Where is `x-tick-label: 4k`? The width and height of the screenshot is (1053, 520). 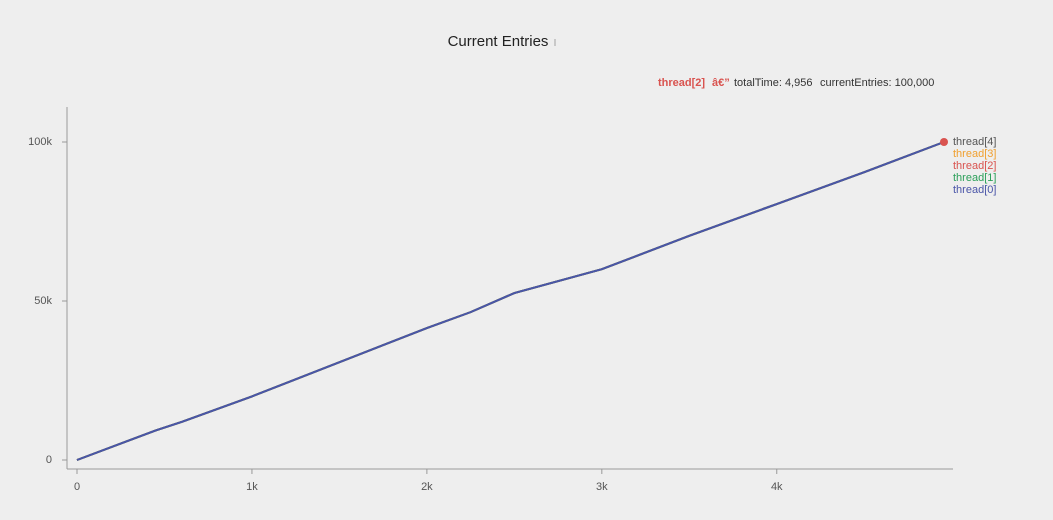
x-tick-label: 4k is located at coordinates (777, 487).